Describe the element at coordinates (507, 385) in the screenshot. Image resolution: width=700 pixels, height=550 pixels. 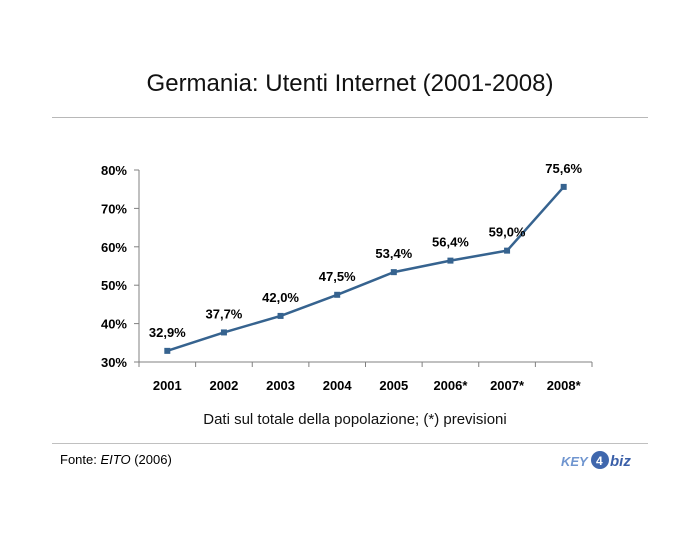
I see `x-tick-label: 2007*` at that location.